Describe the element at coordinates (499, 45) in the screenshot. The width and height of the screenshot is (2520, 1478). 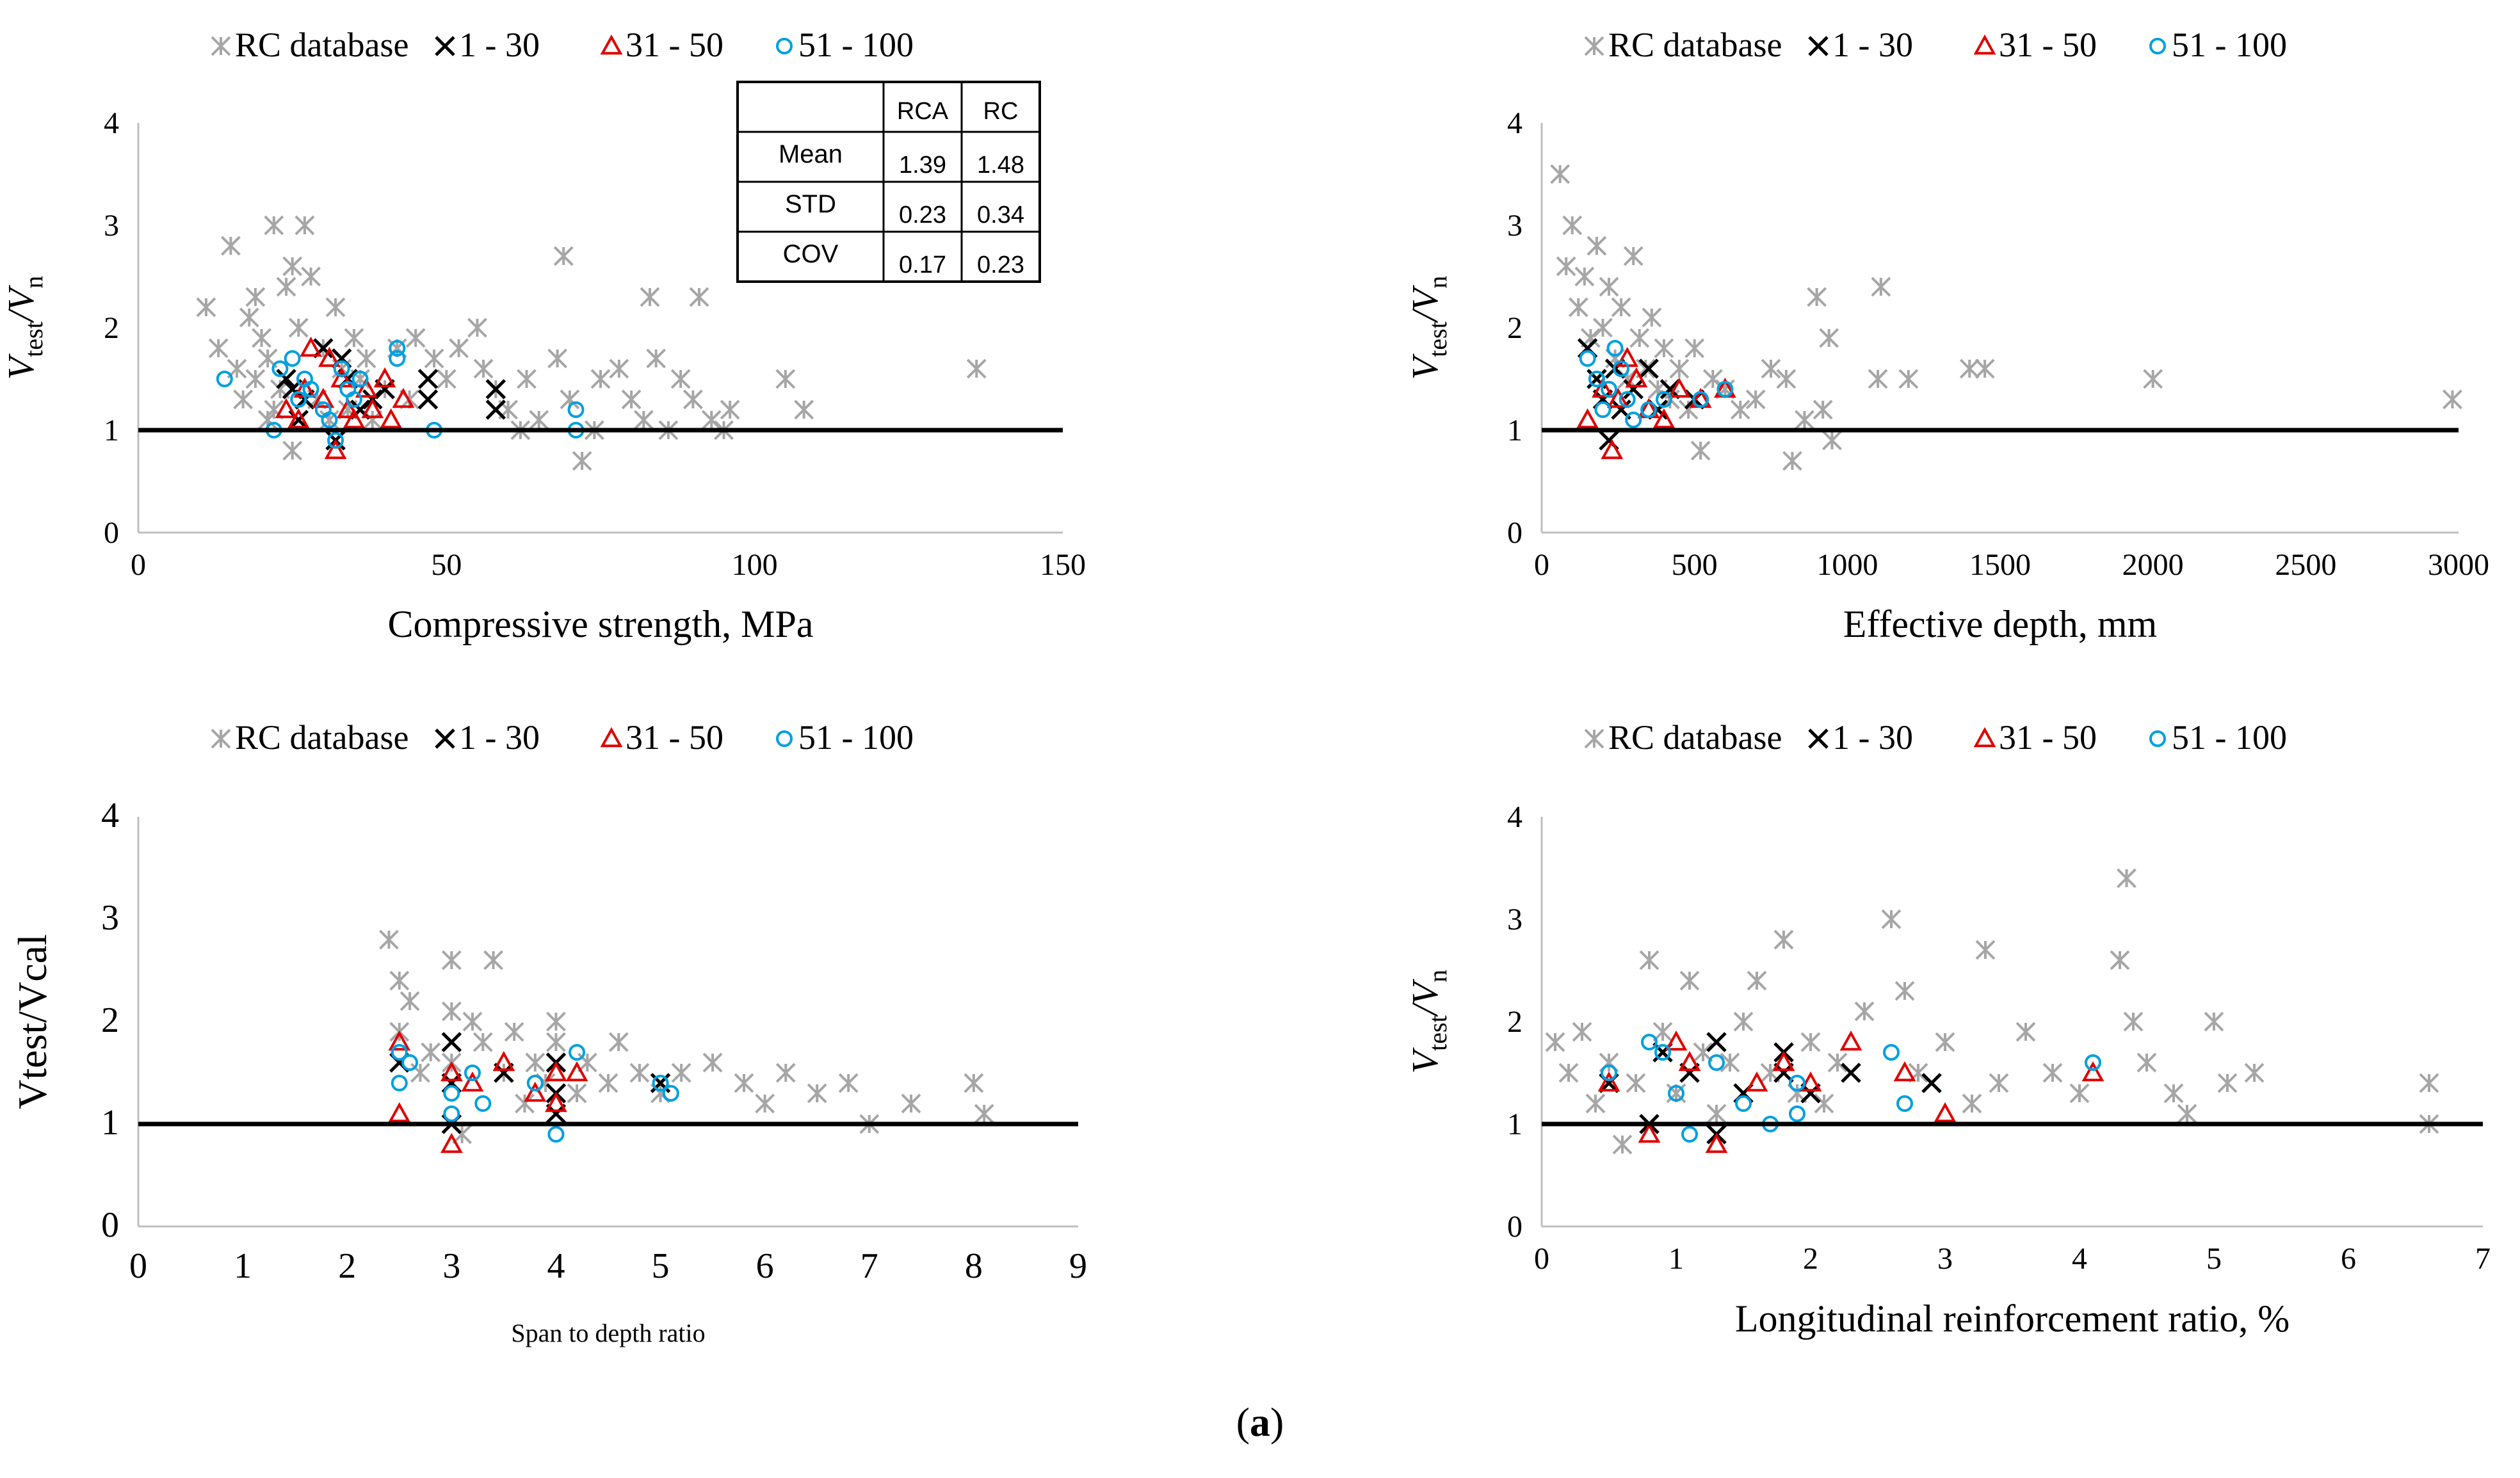
I see `legend-1-30-label: 1 - 30` at that location.